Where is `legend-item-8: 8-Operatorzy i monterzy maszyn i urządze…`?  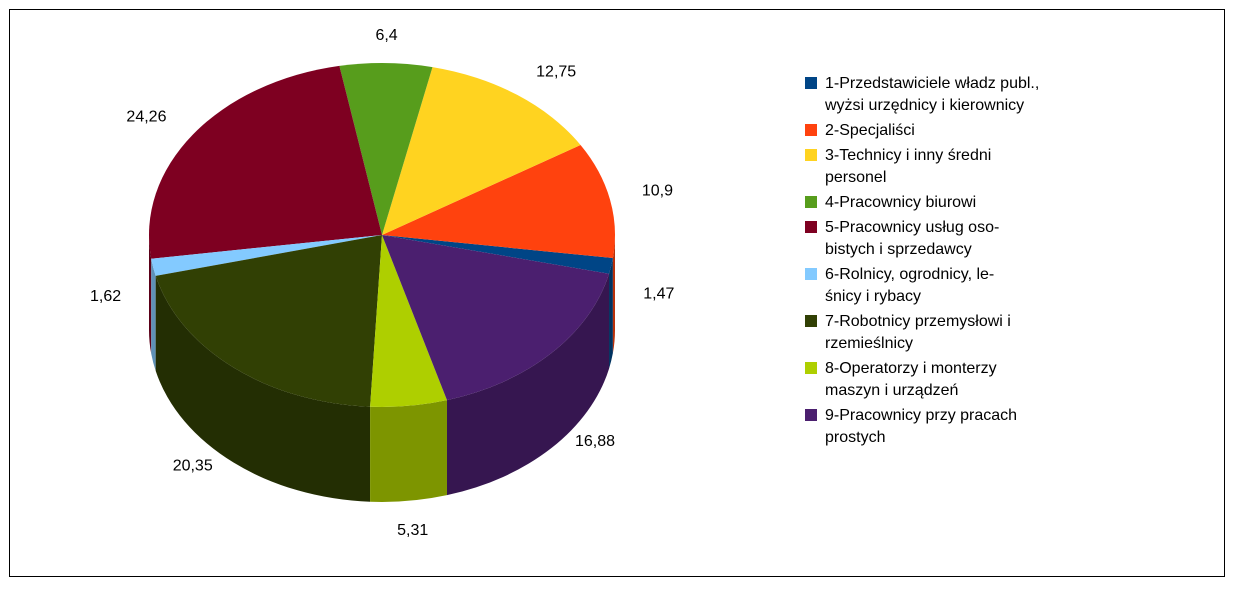 legend-item-8: 8-Operatorzy i monterzy maszyn i urządze… is located at coordinates (1015, 380).